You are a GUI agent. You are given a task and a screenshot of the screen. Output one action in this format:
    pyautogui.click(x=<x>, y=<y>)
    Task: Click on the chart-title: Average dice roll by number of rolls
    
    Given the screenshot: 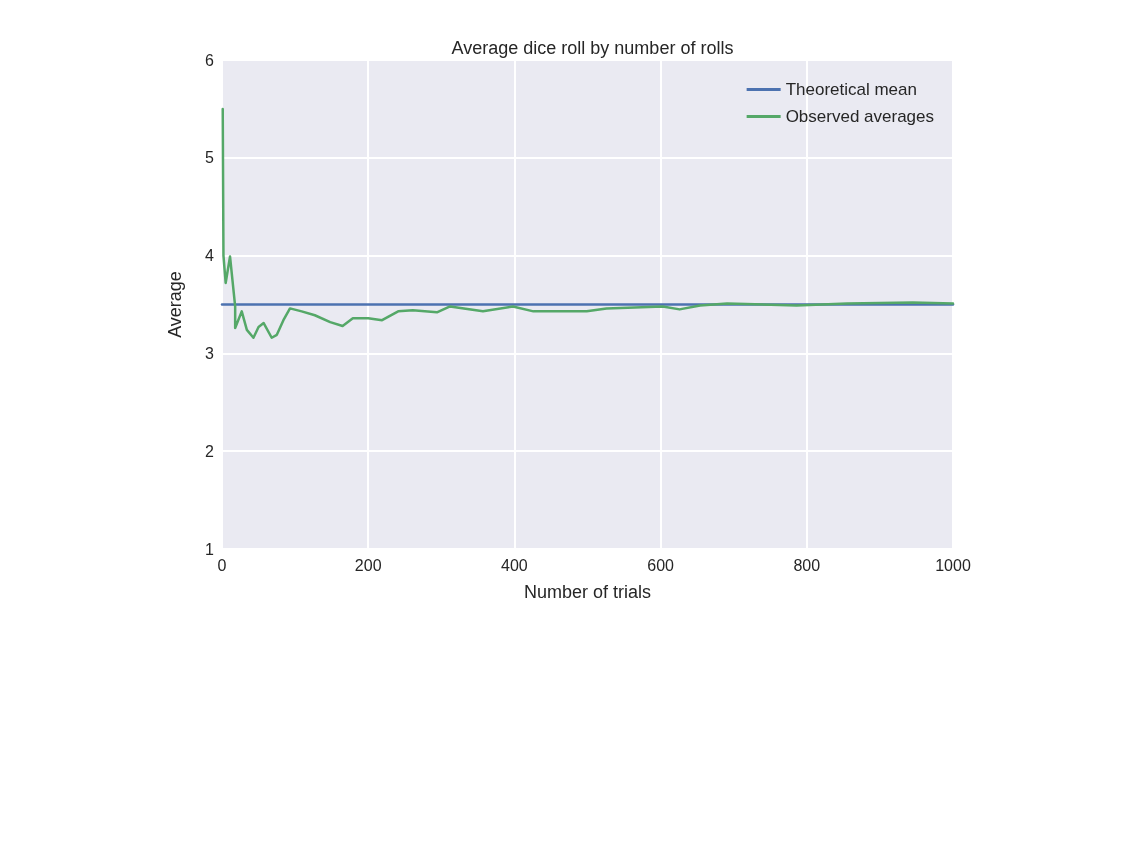 What is the action you would take?
    pyautogui.click(x=592, y=48)
    